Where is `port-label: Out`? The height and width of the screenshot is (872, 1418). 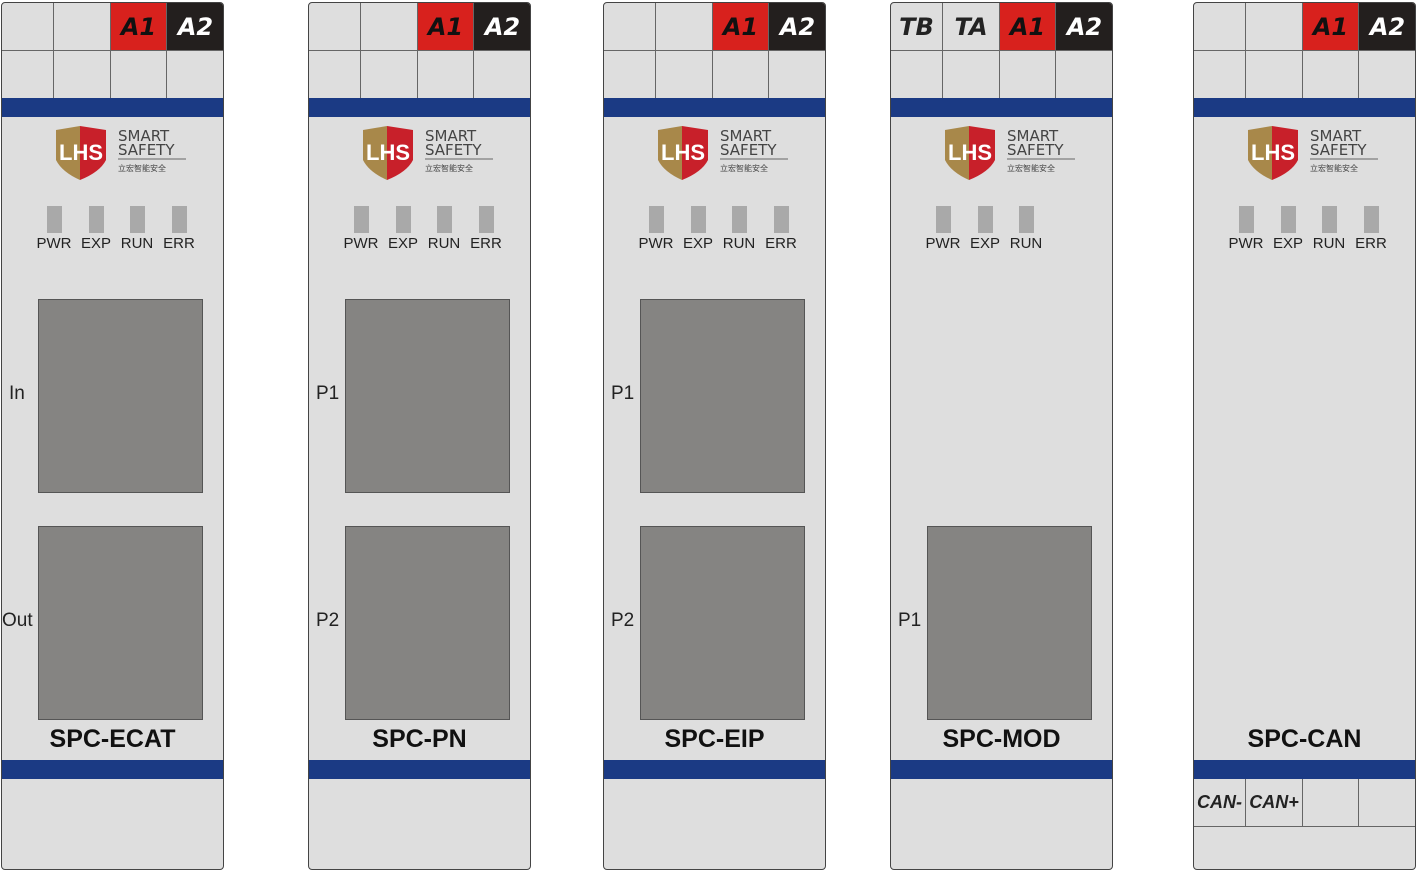
port-label: Out is located at coordinates (17, 620).